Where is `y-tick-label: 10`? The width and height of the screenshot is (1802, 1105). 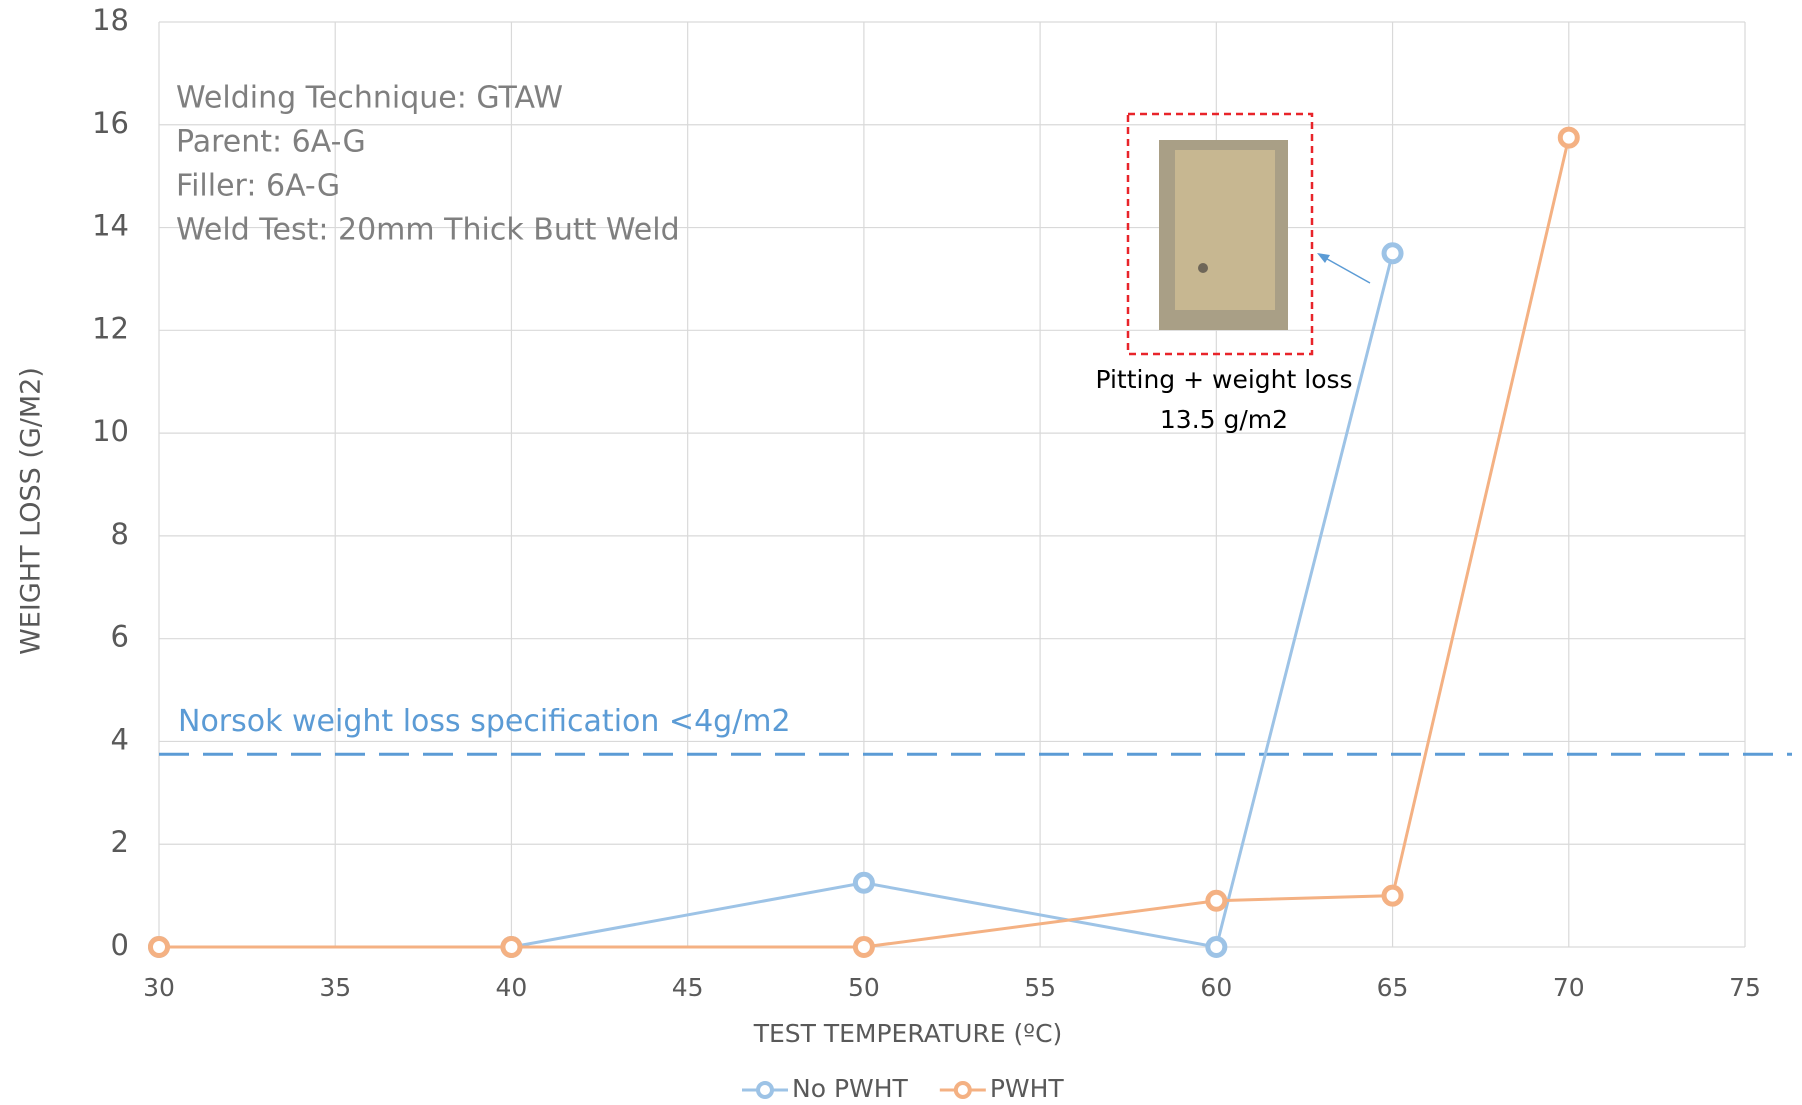
y-tick-label: 10 is located at coordinates (110, 431).